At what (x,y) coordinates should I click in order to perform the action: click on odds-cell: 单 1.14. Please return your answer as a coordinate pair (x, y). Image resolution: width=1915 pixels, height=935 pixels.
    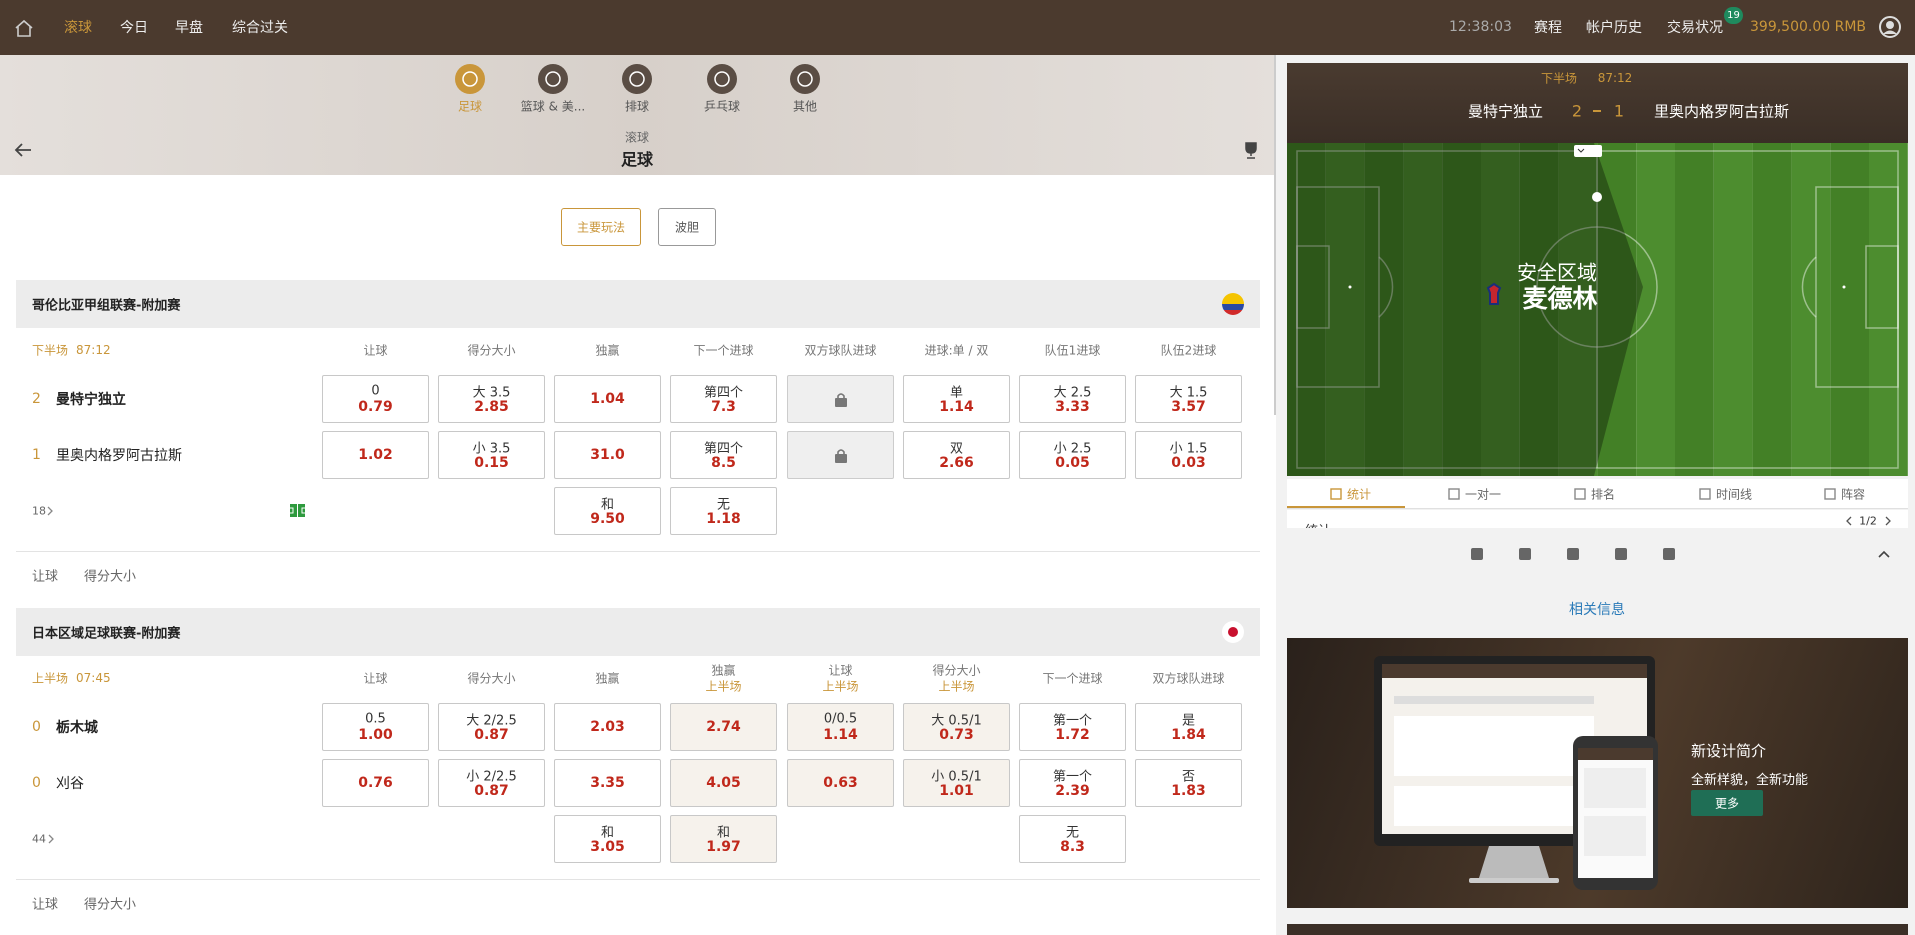
    Looking at the image, I should click on (956, 399).